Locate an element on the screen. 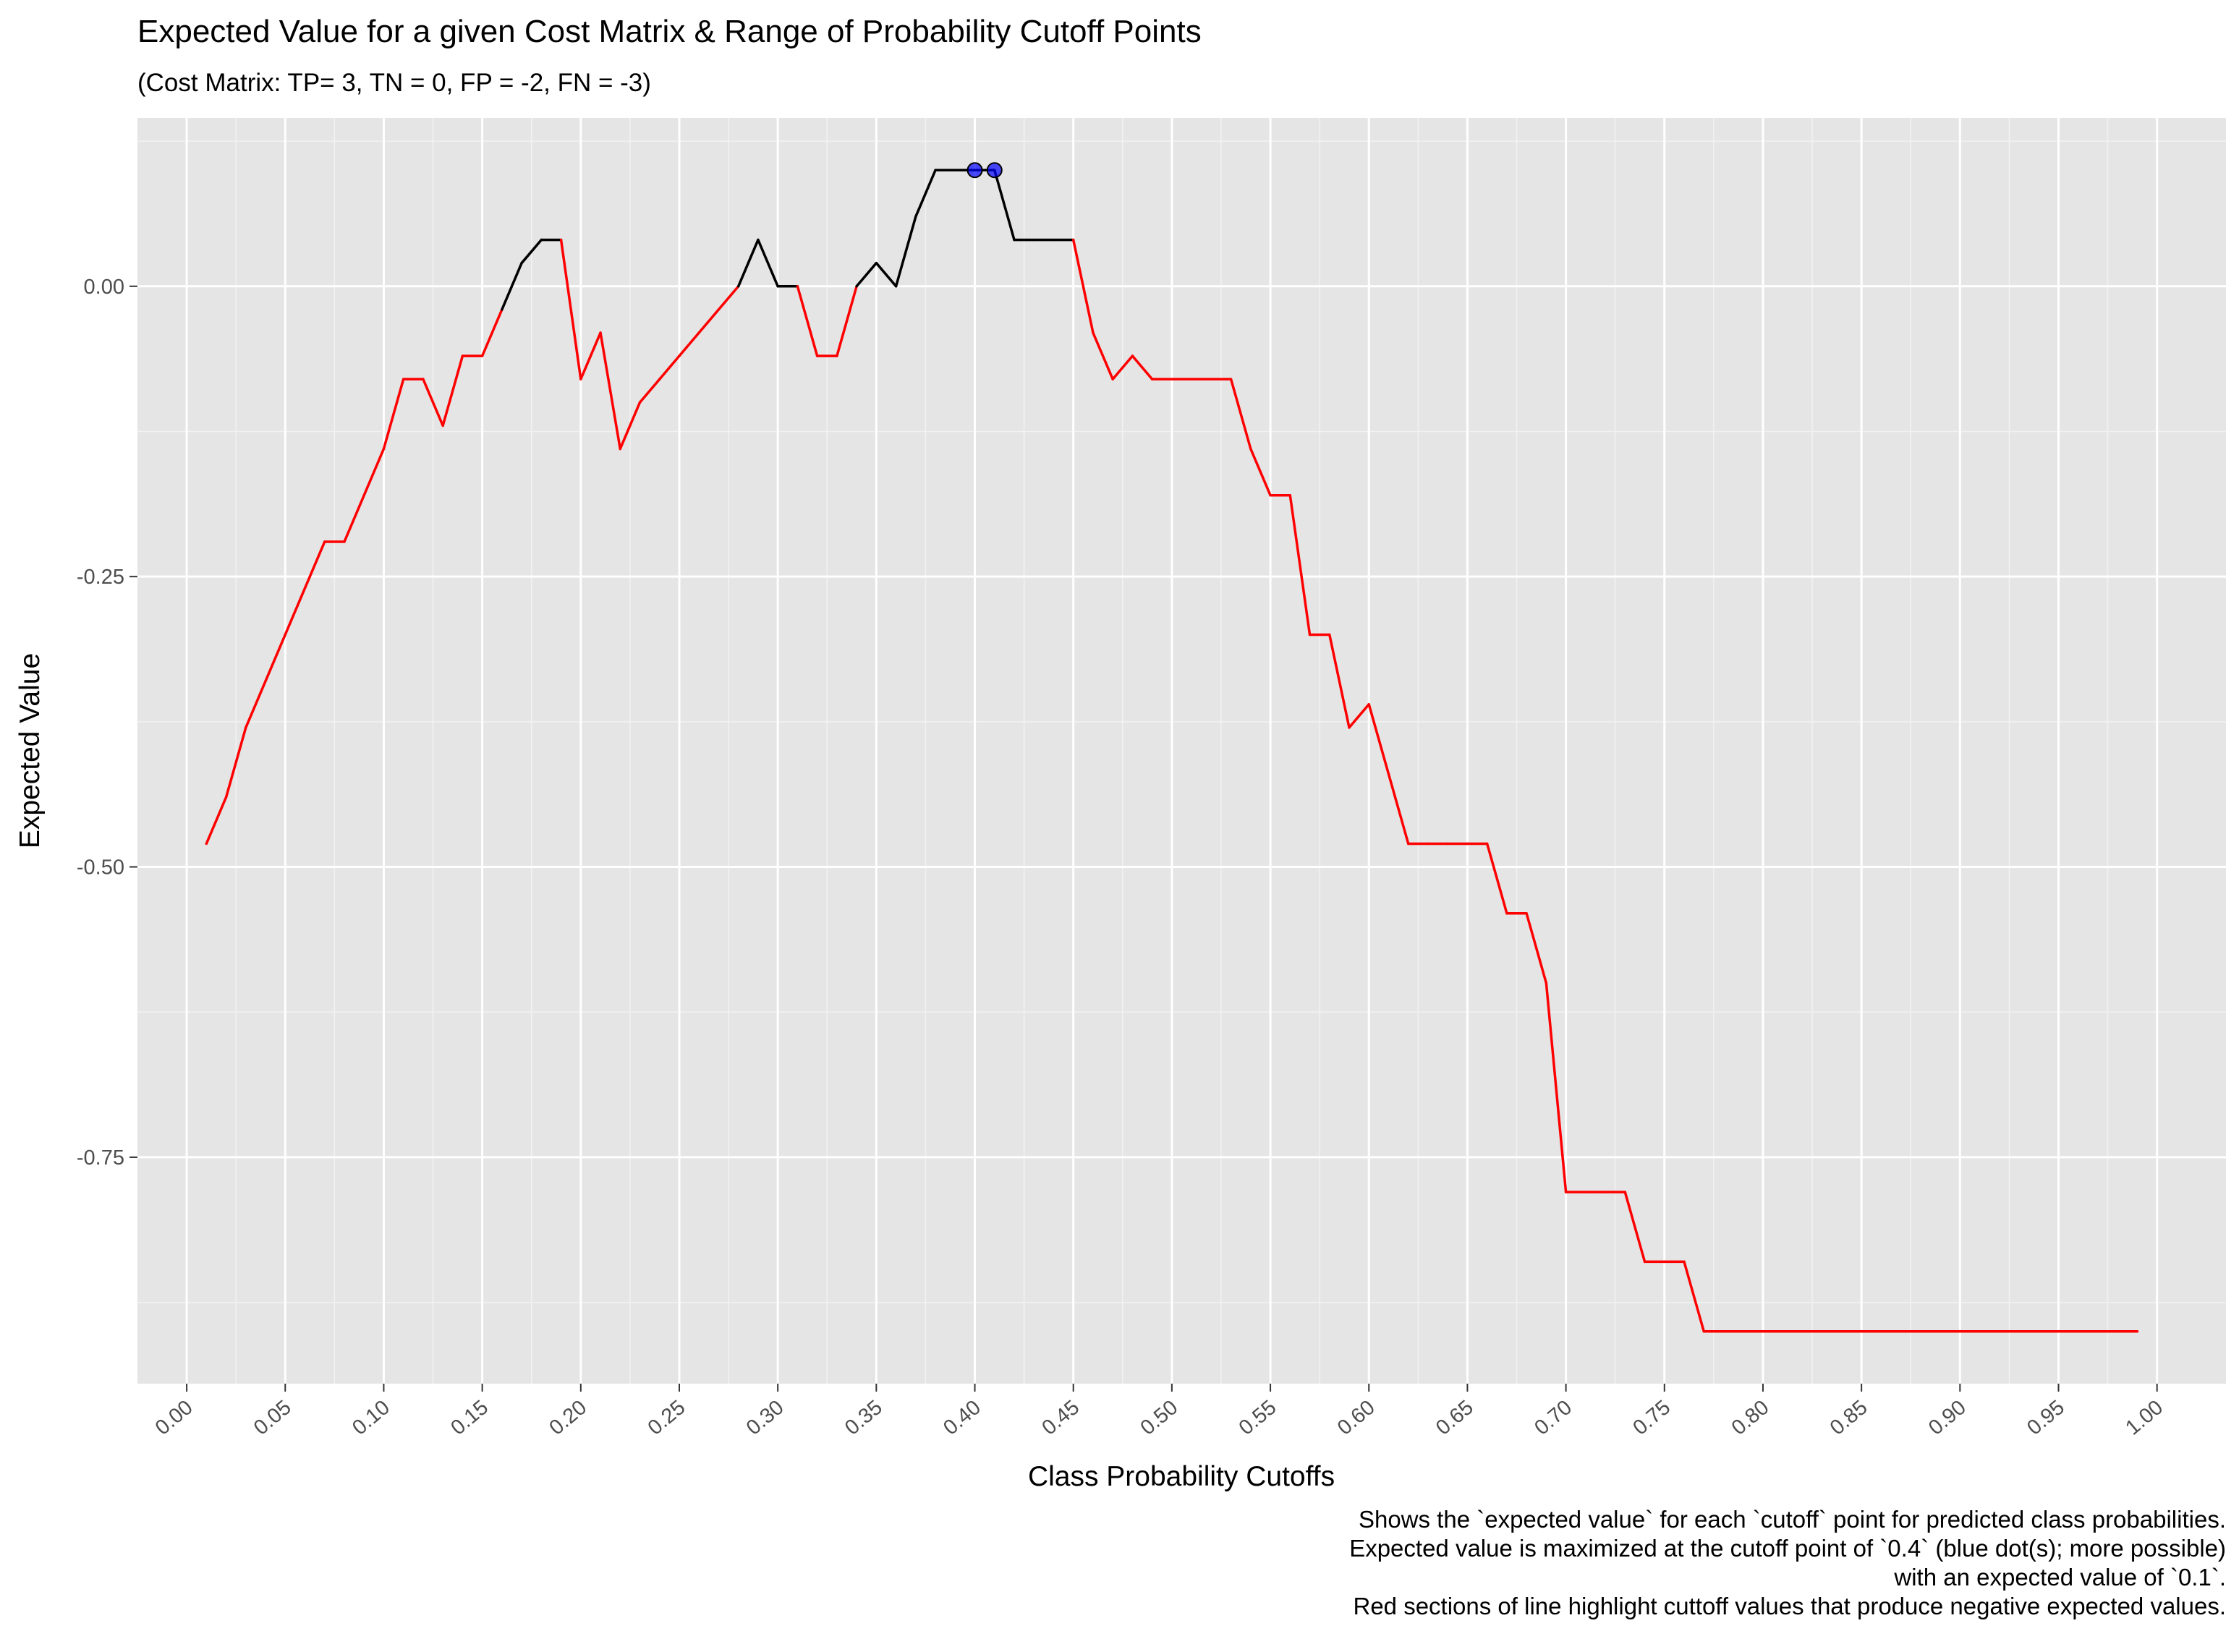 Image resolution: width=2239 pixels, height=1652 pixels. x-tick-label: 0.25 is located at coordinates (667, 1418).